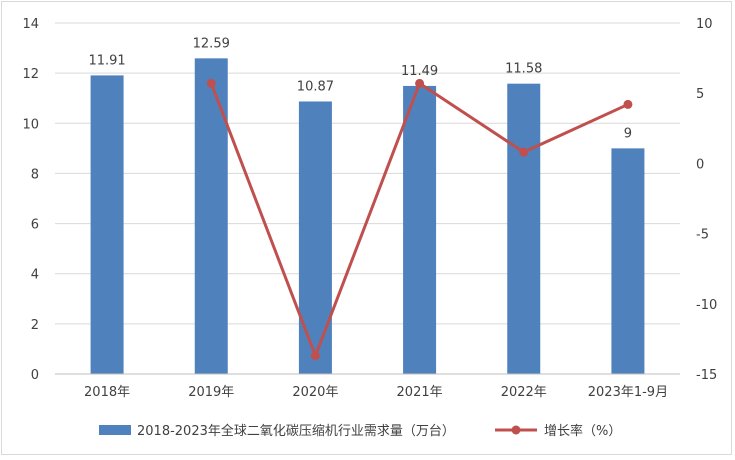  What do you see at coordinates (628, 133) in the screenshot?
I see `bar-data-label: 9` at bounding box center [628, 133].